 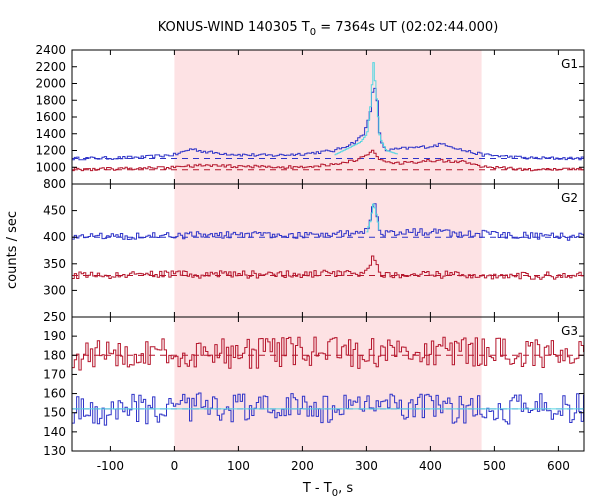 I want to click on x-tick-label: 200, so click(x=302, y=466).